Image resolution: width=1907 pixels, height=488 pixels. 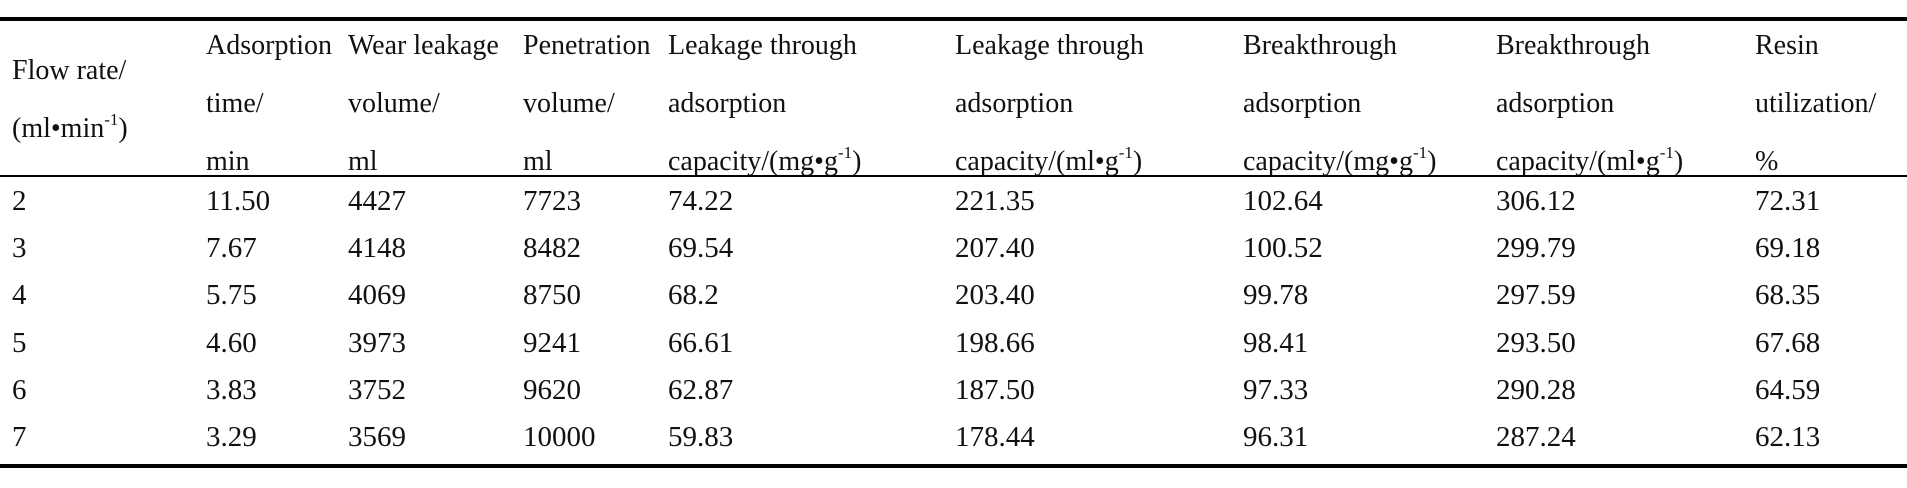 What do you see at coordinates (1788, 437) in the screenshot?
I see `table-cell: 62.13` at bounding box center [1788, 437].